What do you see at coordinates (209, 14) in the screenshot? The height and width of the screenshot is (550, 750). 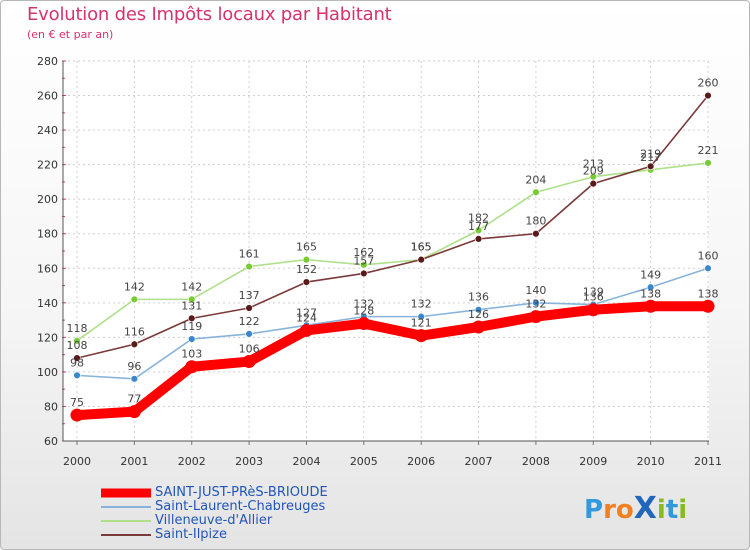 I see `chart-title: Evolution des Impôts locaux par Habitant` at bounding box center [209, 14].